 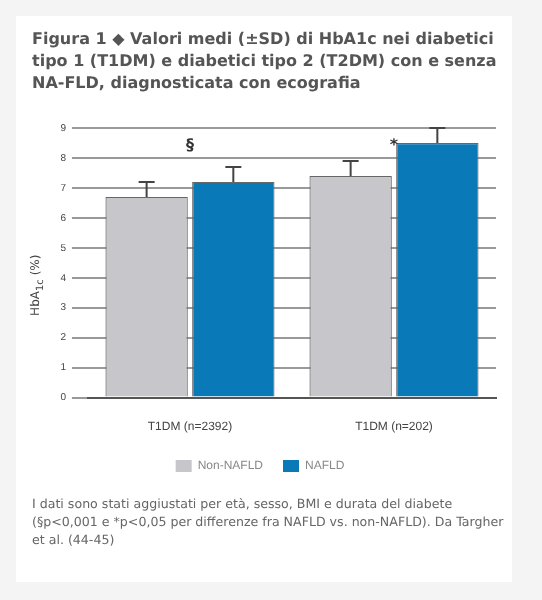 What do you see at coordinates (189, 145) in the screenshot?
I see `annotation: §` at bounding box center [189, 145].